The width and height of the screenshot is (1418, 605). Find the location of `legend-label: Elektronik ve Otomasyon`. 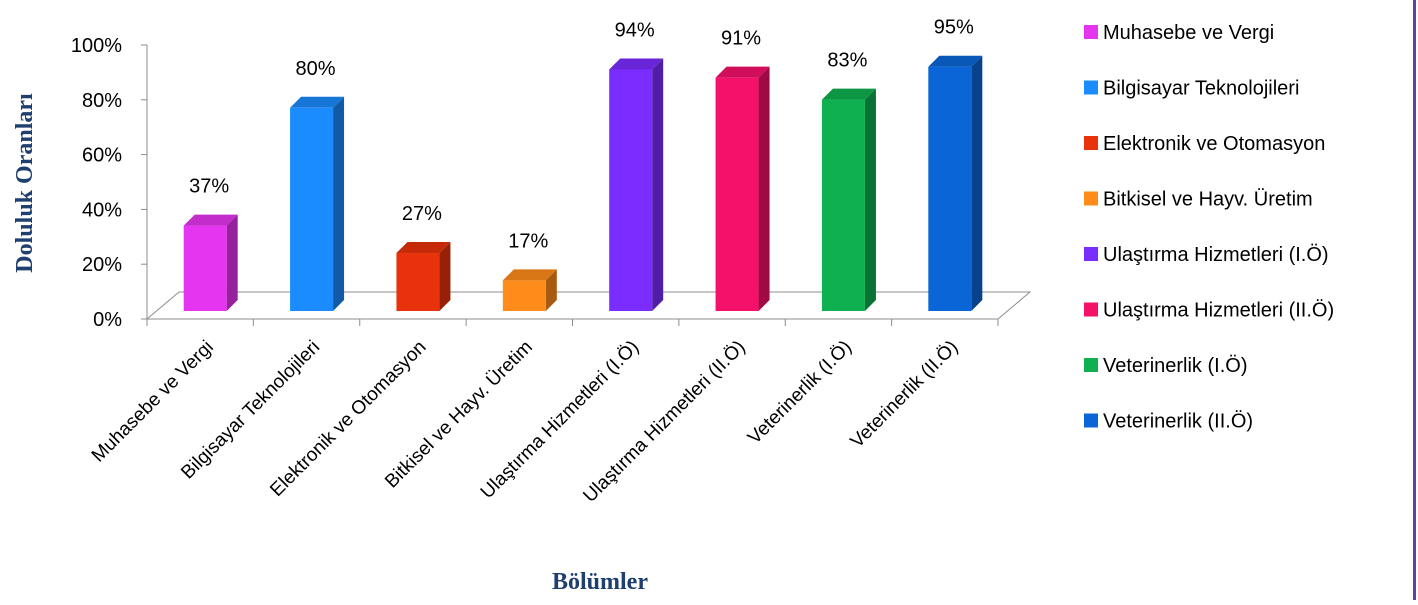

legend-label: Elektronik ve Otomasyon is located at coordinates (1214, 144).